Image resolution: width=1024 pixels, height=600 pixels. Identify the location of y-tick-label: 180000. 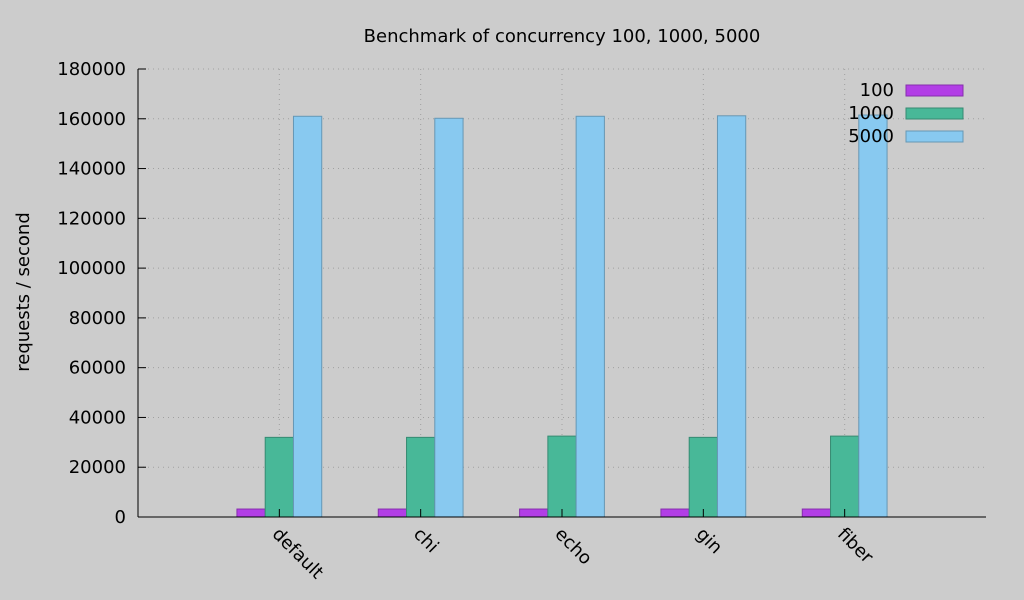
(91, 69).